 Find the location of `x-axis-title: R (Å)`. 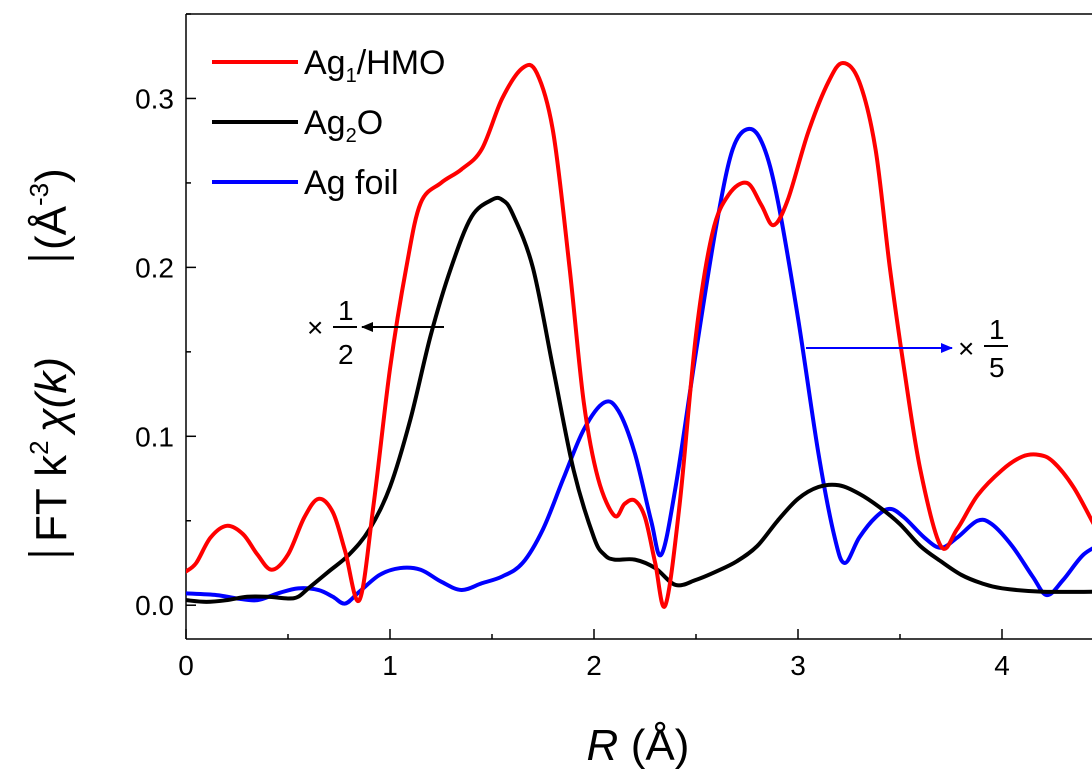

x-axis-title: R (Å) is located at coordinates (638, 745).